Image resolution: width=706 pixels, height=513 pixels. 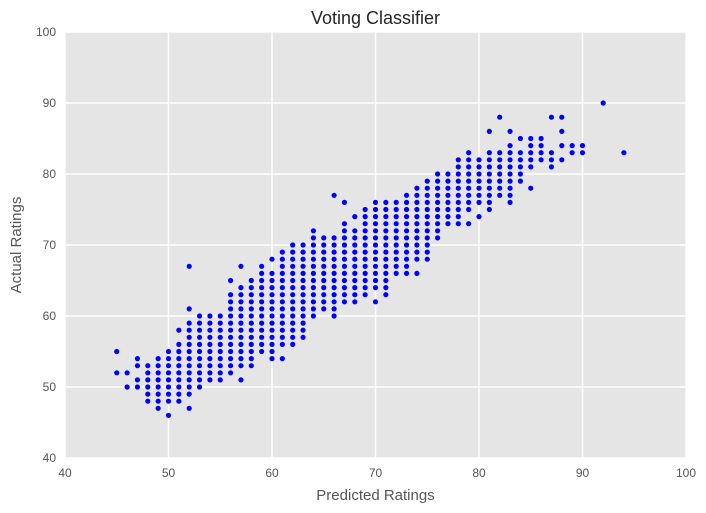 I want to click on y-tick-label: 70, so click(x=50, y=245).